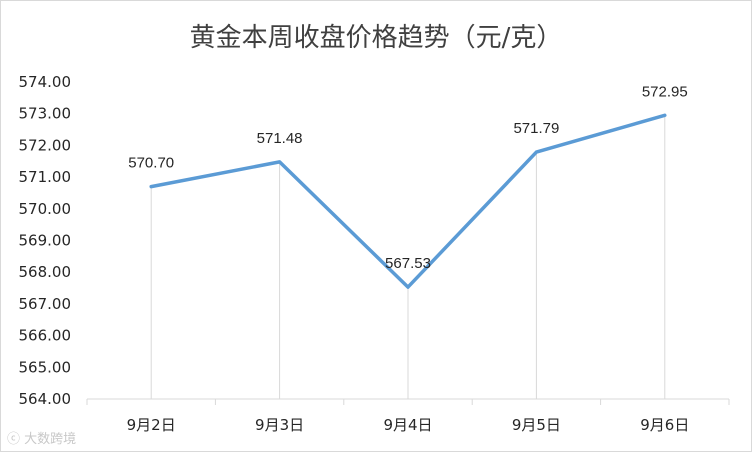 The width and height of the screenshot is (752, 452). Describe the element at coordinates (536, 425) in the screenshot. I see `x-tick-label: 9月5日` at that location.